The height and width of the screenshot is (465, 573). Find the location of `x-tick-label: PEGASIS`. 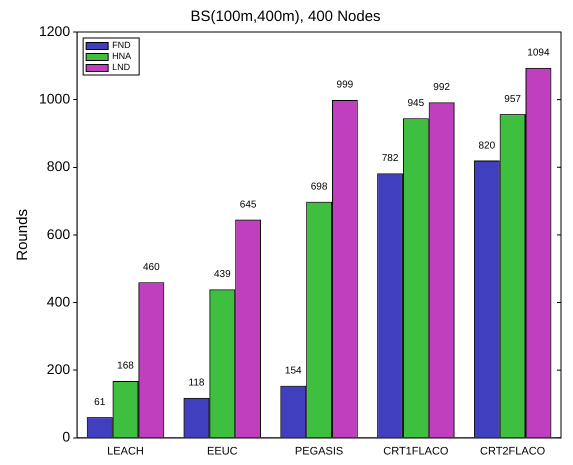

x-tick-label: PEGASIS is located at coordinates (319, 451).